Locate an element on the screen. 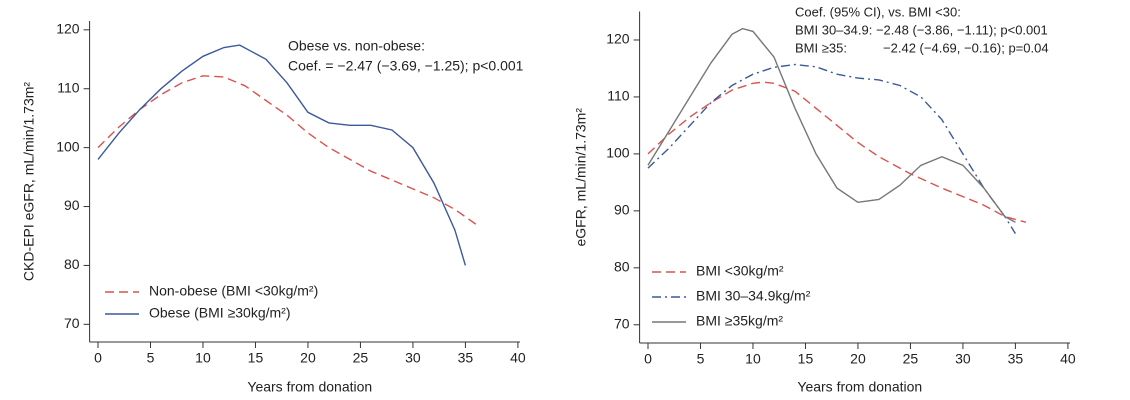 The image size is (1130, 400). legend-label: Non-obese (BMI <30kg/m²) is located at coordinates (233, 291).